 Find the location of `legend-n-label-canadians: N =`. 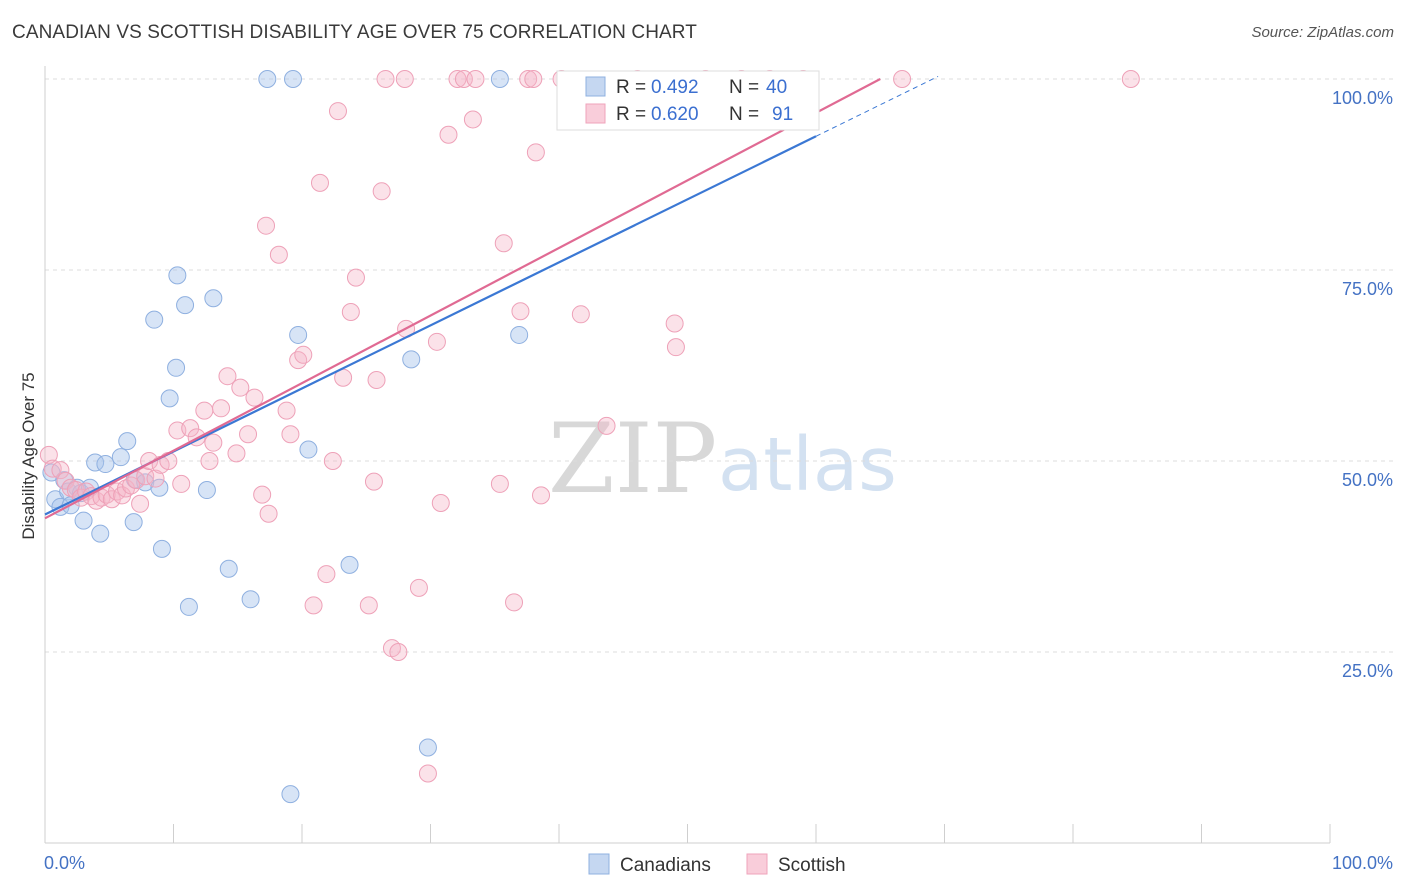

legend-n-label-canadians: N = is located at coordinates (744, 87).